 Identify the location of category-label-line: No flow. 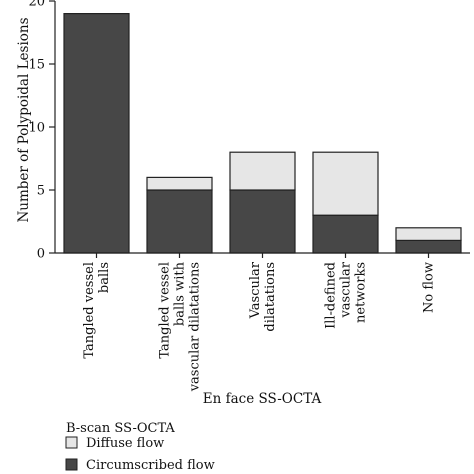
(429, 287).